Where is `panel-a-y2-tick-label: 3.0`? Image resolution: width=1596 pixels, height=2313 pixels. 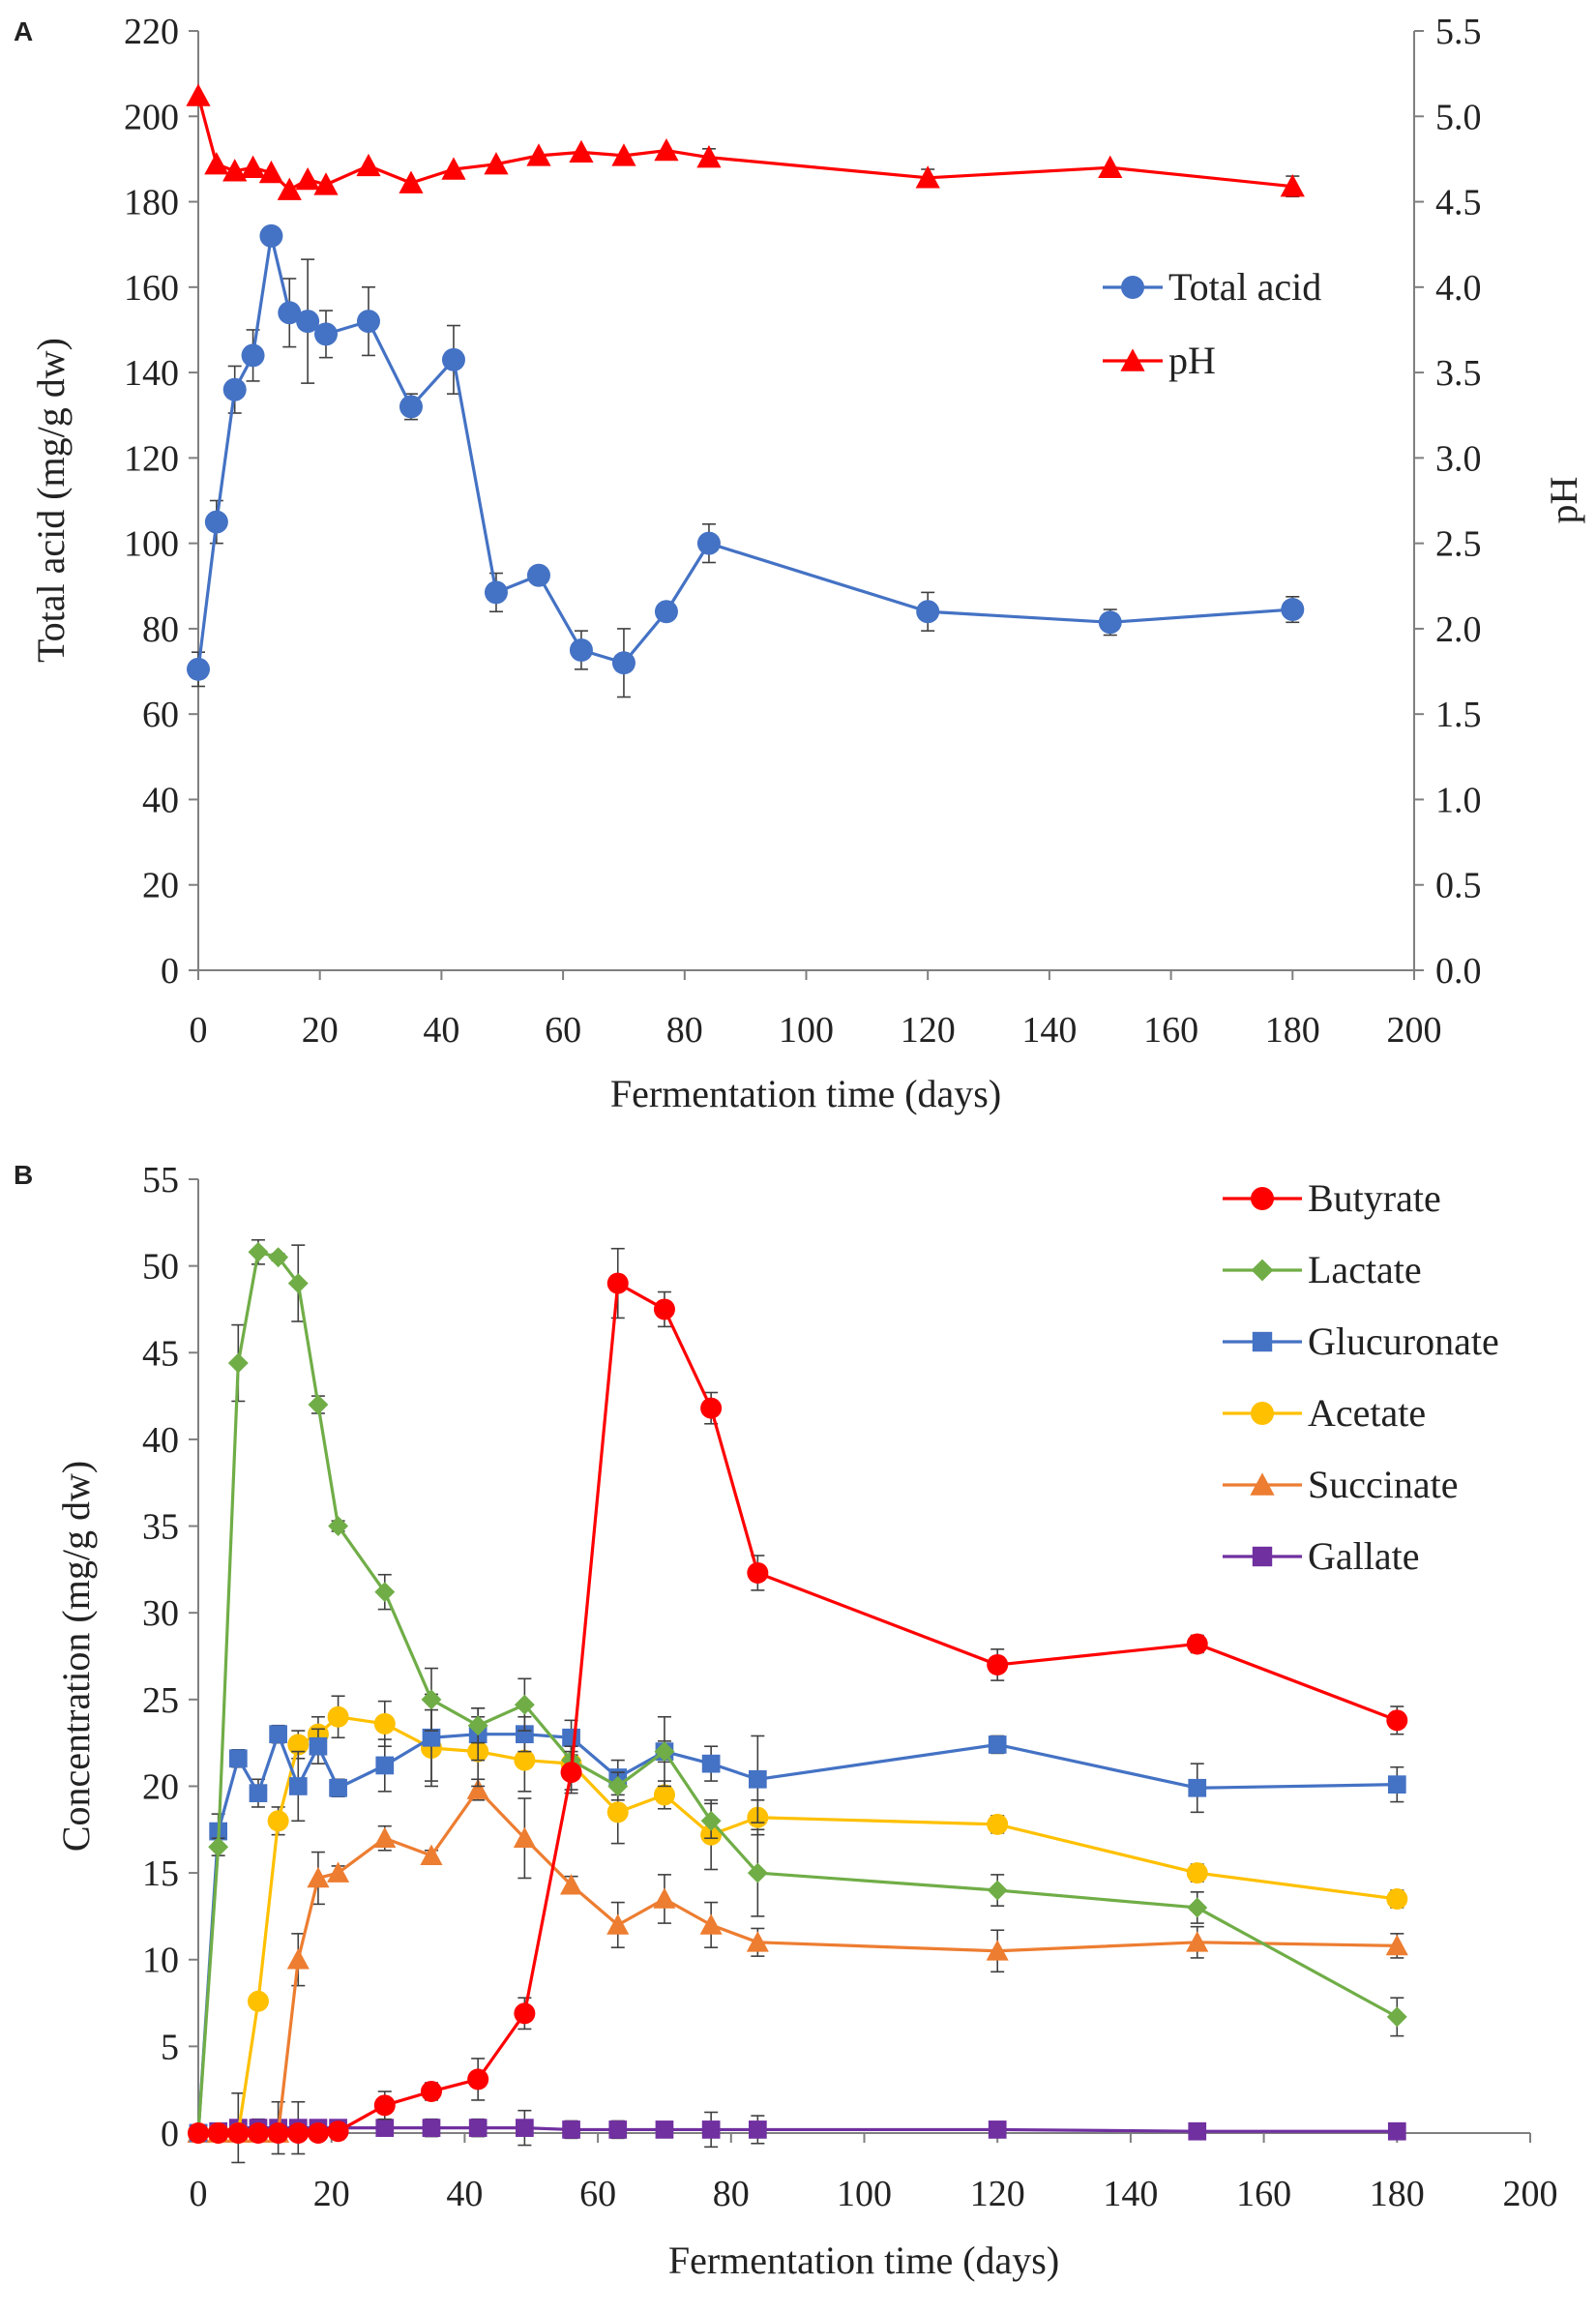 panel-a-y2-tick-label: 3.0 is located at coordinates (1458, 458).